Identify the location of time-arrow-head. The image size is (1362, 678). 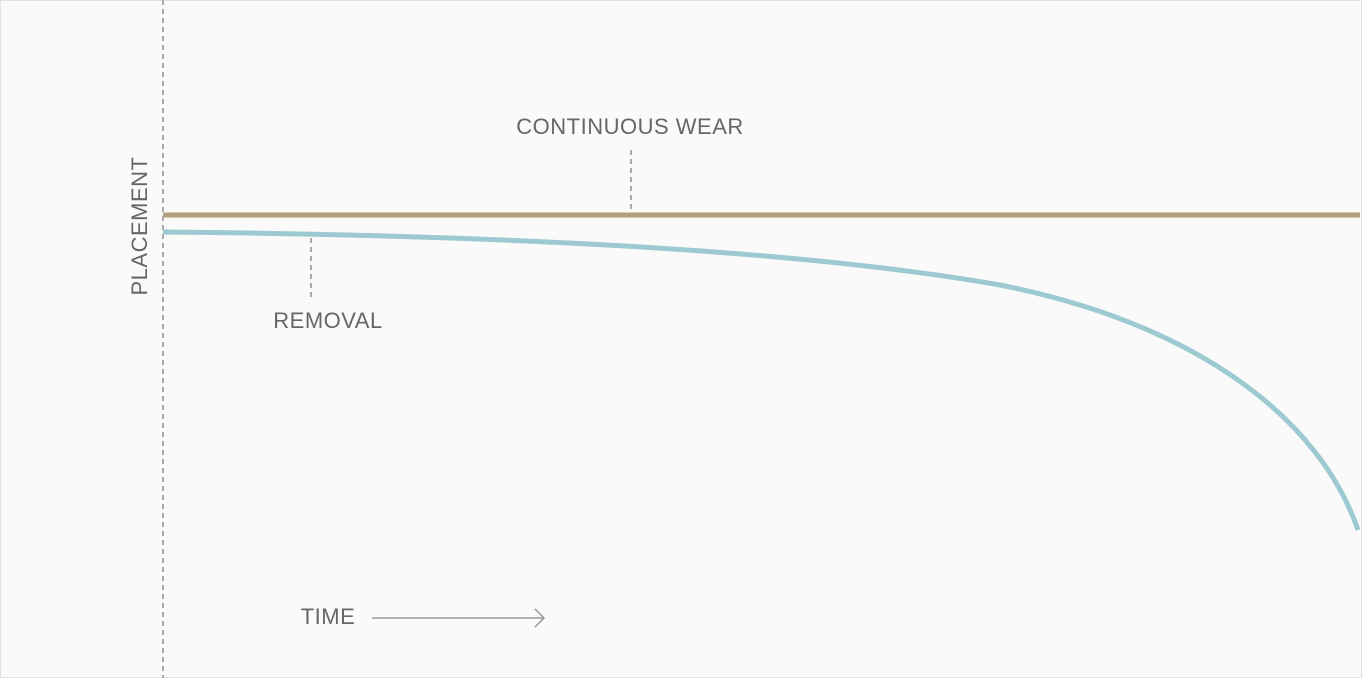
(540, 618).